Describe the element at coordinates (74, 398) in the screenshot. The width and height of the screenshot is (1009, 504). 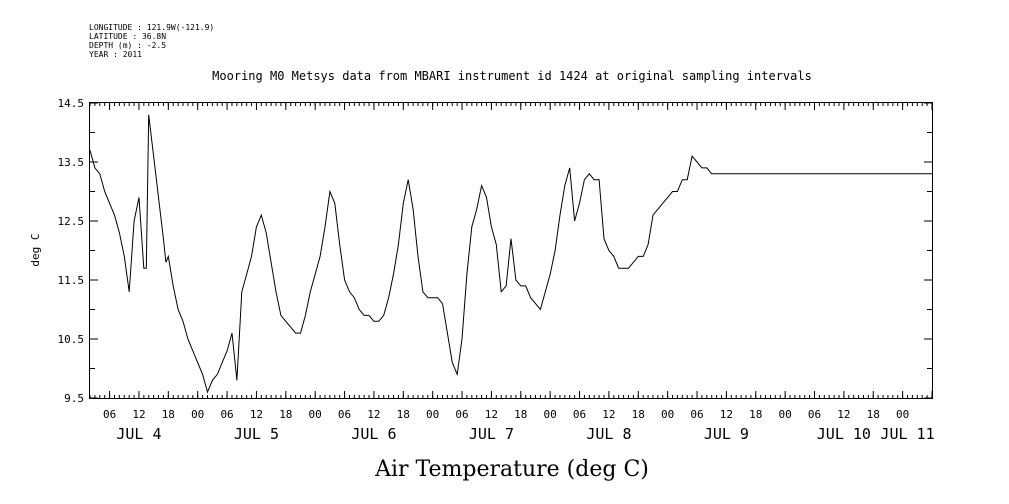
I see `y-tick-label: 9.5` at that location.